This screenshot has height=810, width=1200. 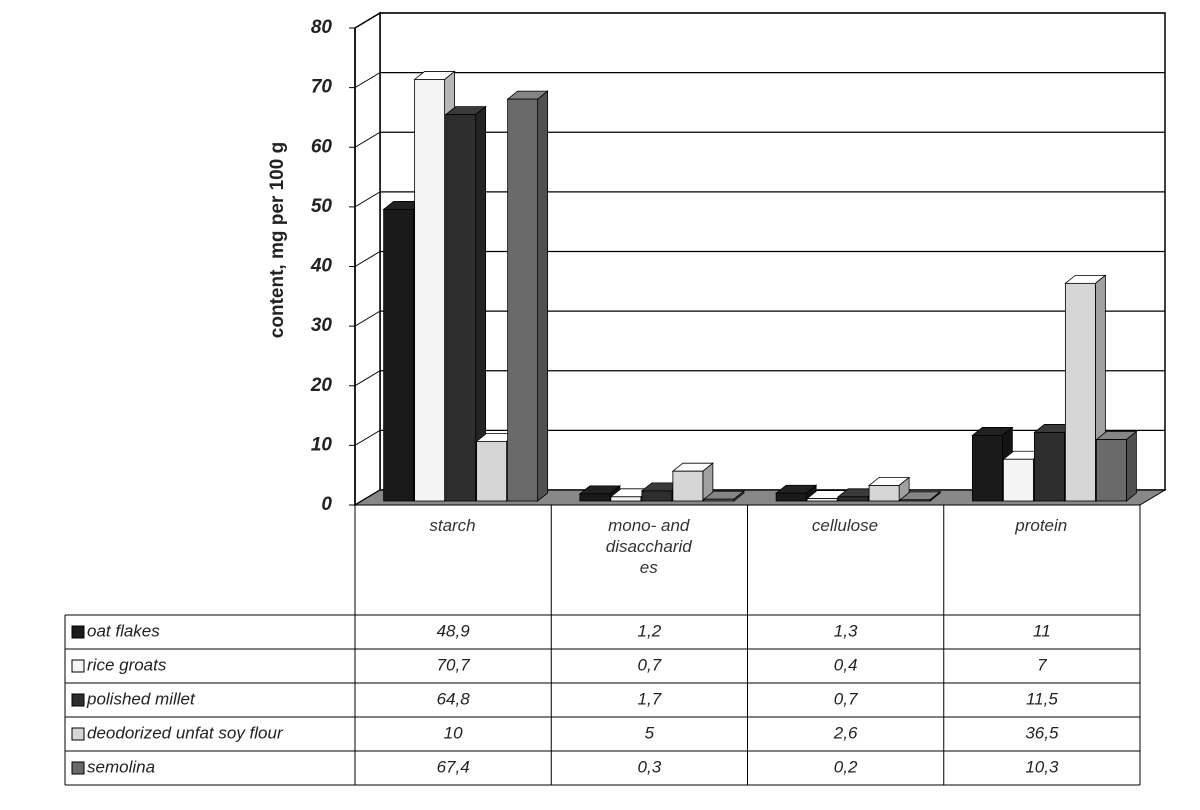 What do you see at coordinates (1042, 664) in the screenshot?
I see `value-label: 7` at bounding box center [1042, 664].